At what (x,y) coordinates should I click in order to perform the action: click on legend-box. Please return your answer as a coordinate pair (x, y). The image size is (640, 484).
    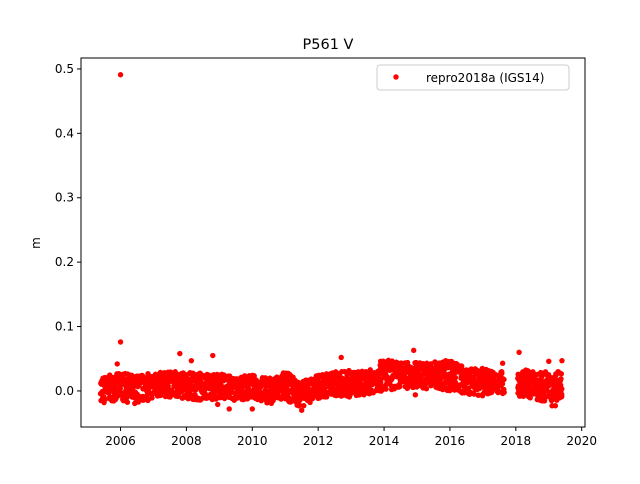
    Looking at the image, I should click on (473, 77).